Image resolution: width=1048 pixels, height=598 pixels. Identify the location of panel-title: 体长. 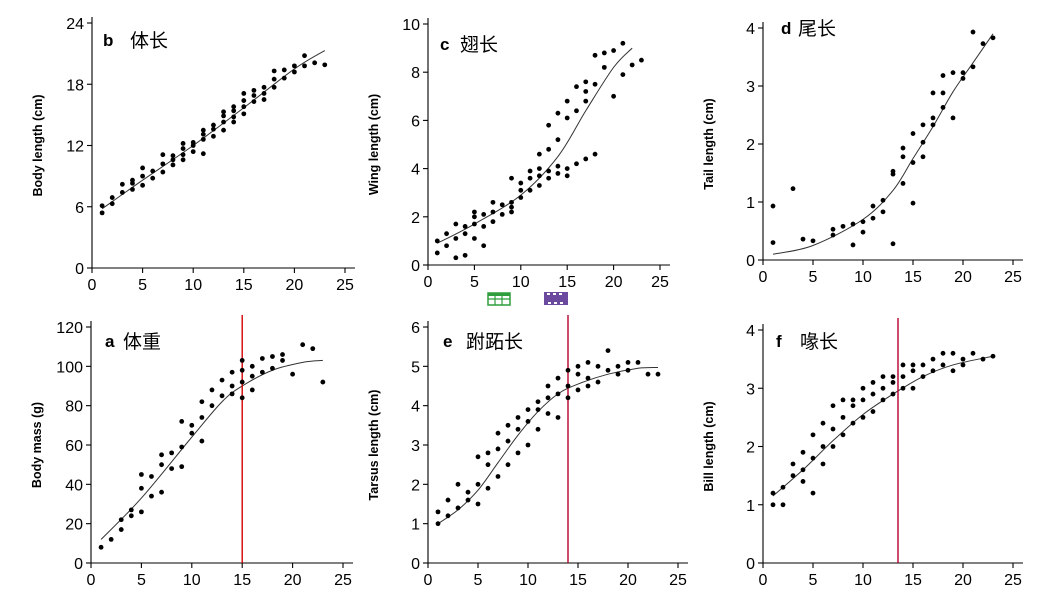
(149, 41).